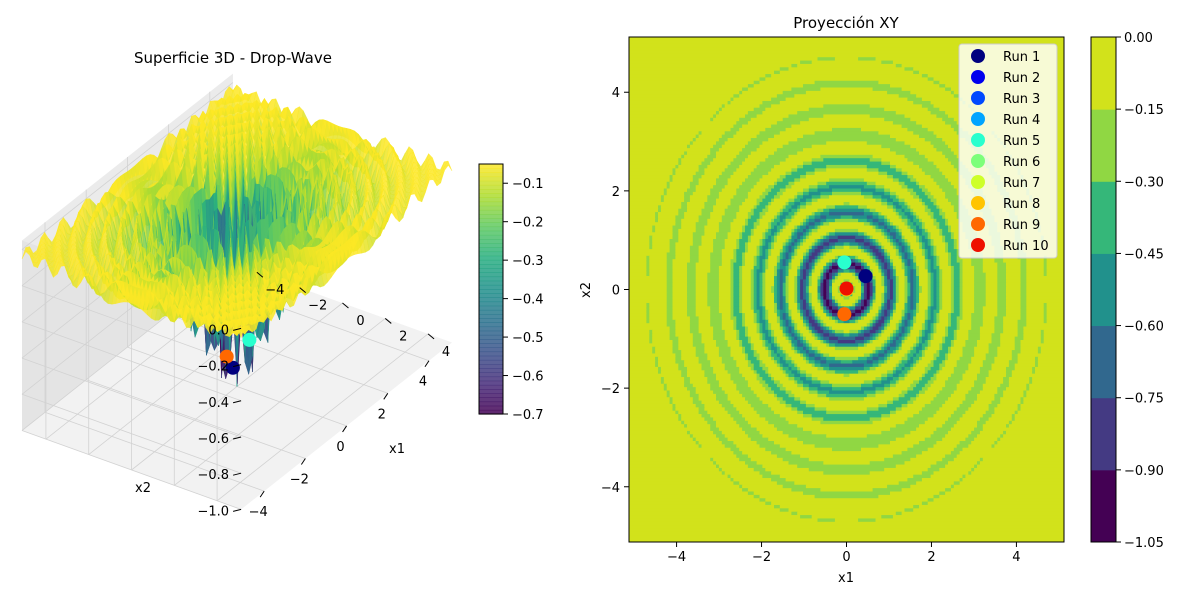 The width and height of the screenshot is (1200, 600). I want to click on contour-title: Proyección XY, so click(846, 23).